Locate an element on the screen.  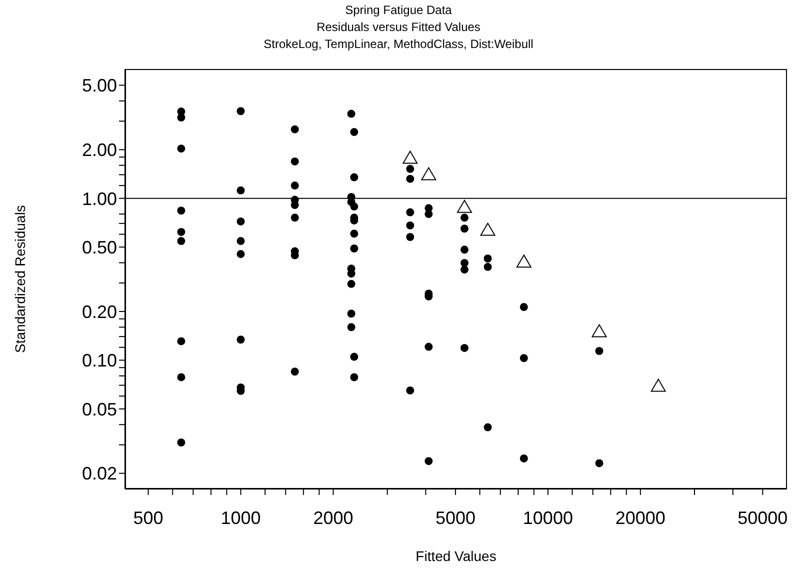
y-tick-label: 2.00 is located at coordinates (99, 150).